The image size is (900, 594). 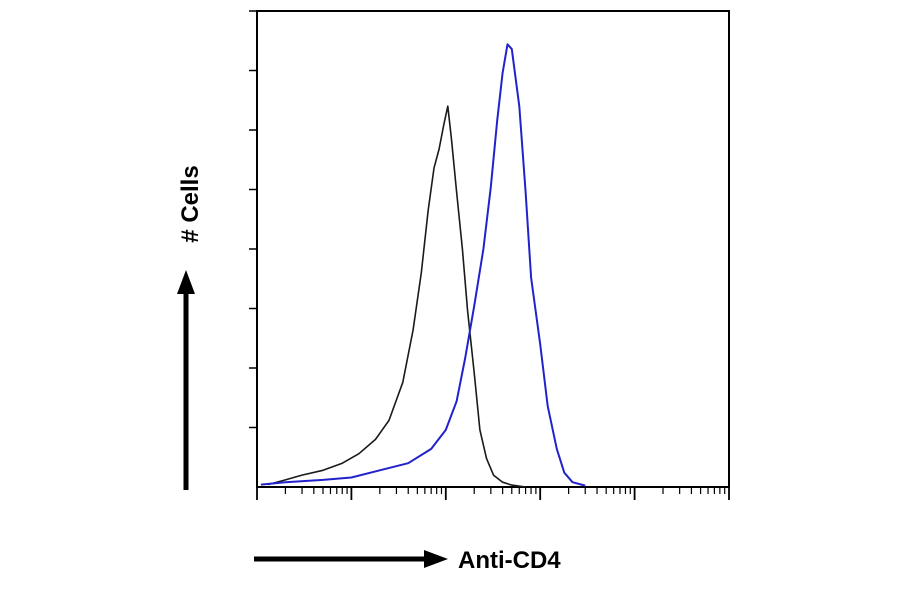 I want to click on y-axis-label: # Cells, so click(x=190, y=203).